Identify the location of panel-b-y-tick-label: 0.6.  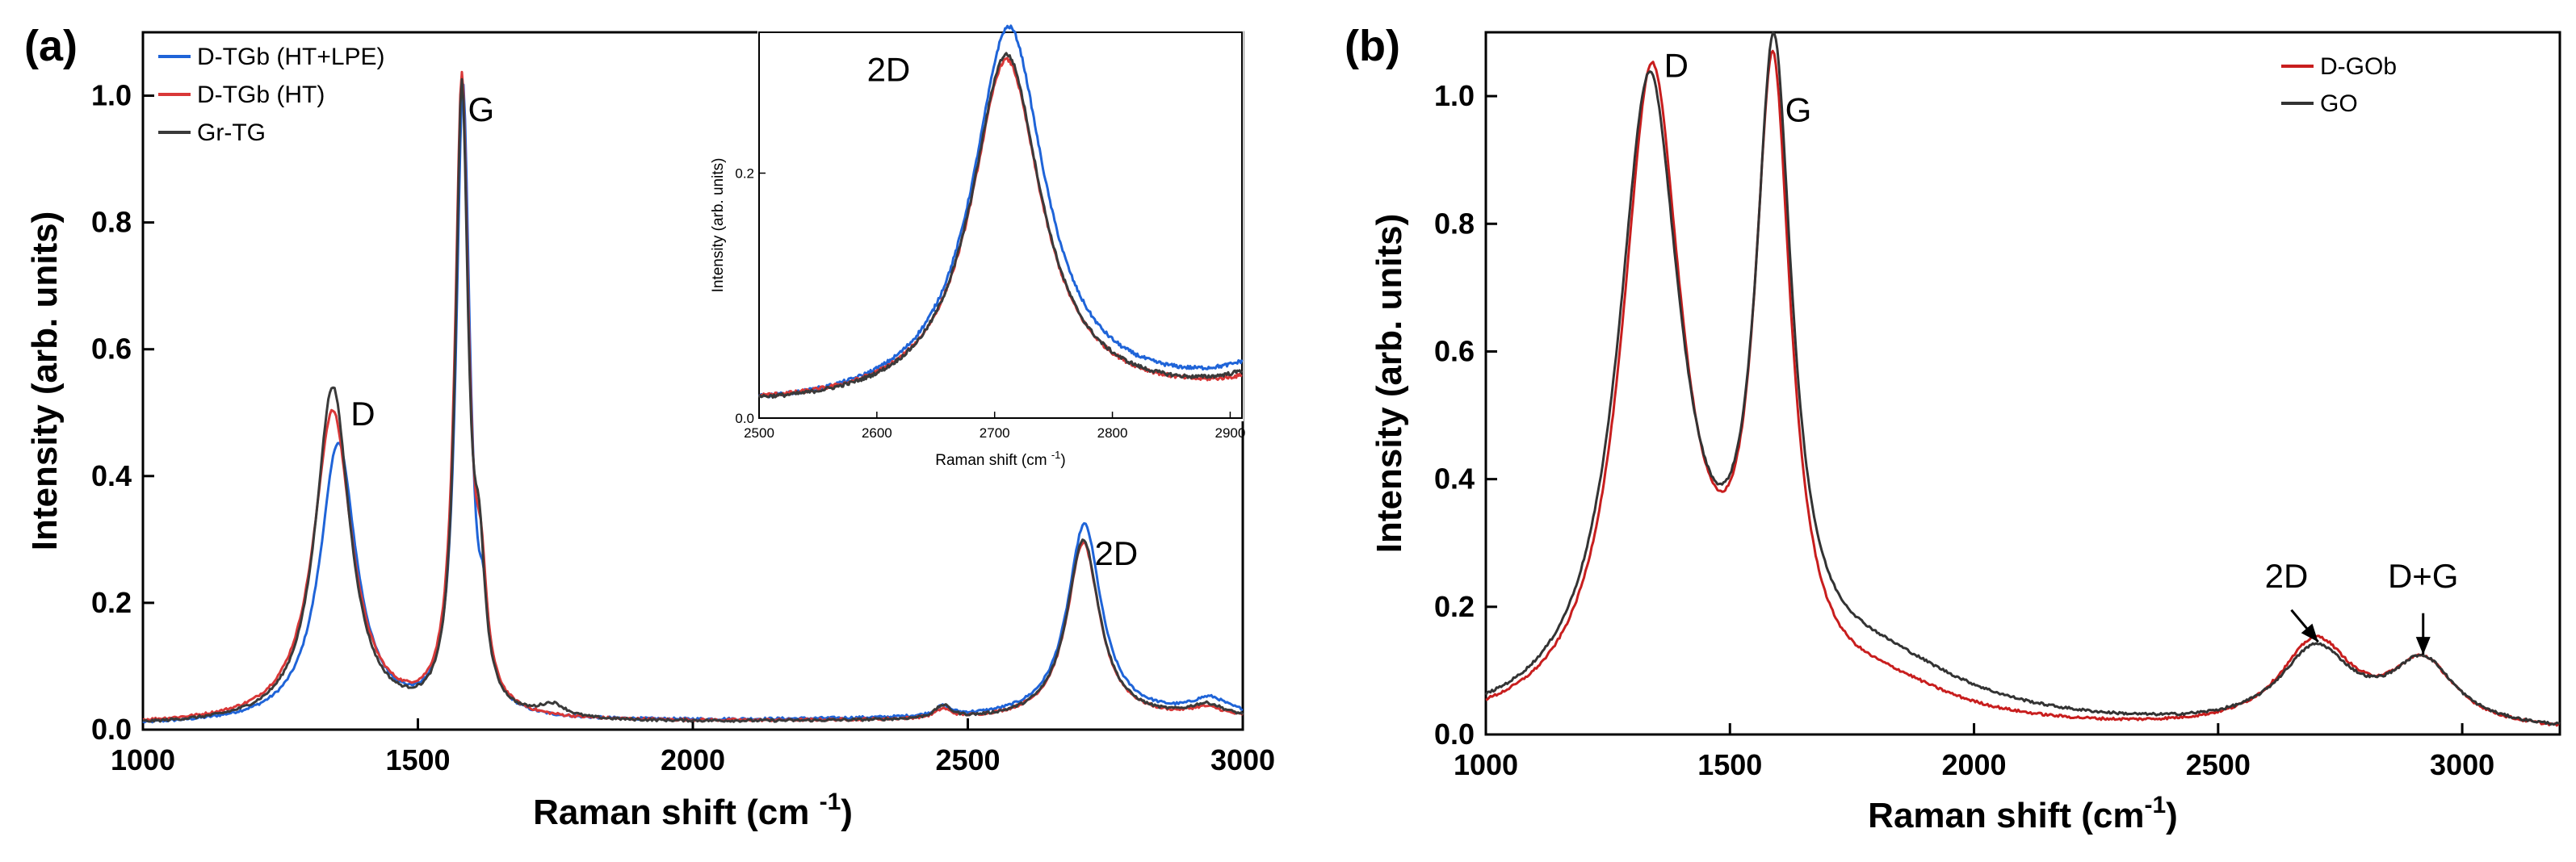
(1454, 350).